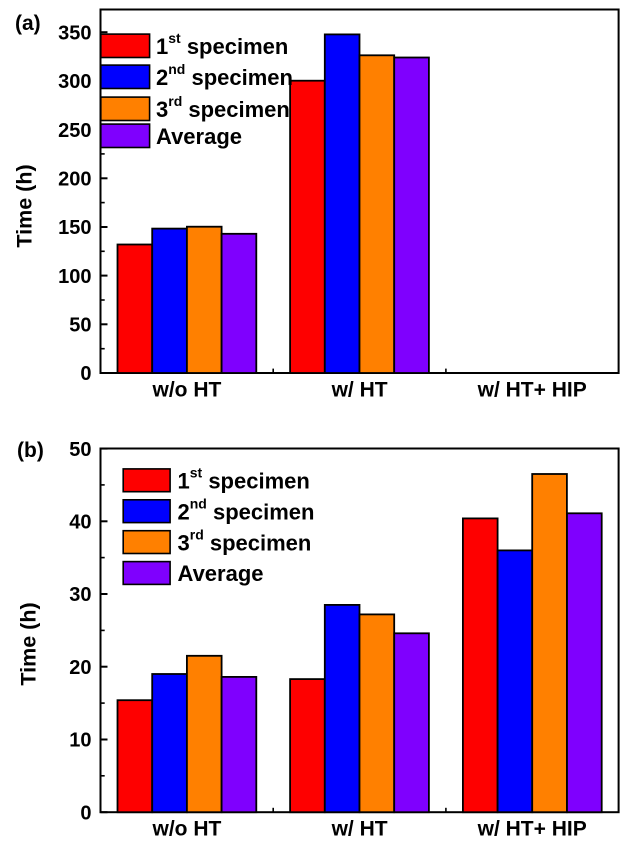  Describe the element at coordinates (30, 450) in the screenshot. I see `svg-text: (b)` at that location.